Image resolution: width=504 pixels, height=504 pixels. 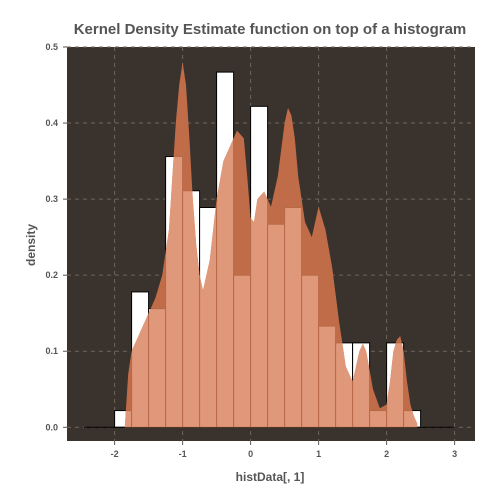 I want to click on x-tick-label: 2, so click(x=386, y=454).